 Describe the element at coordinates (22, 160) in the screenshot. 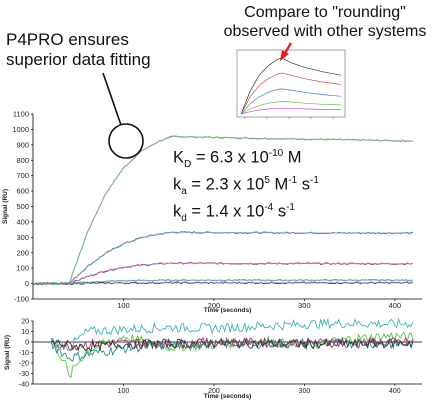

I see `y-tick-label: 800` at that location.